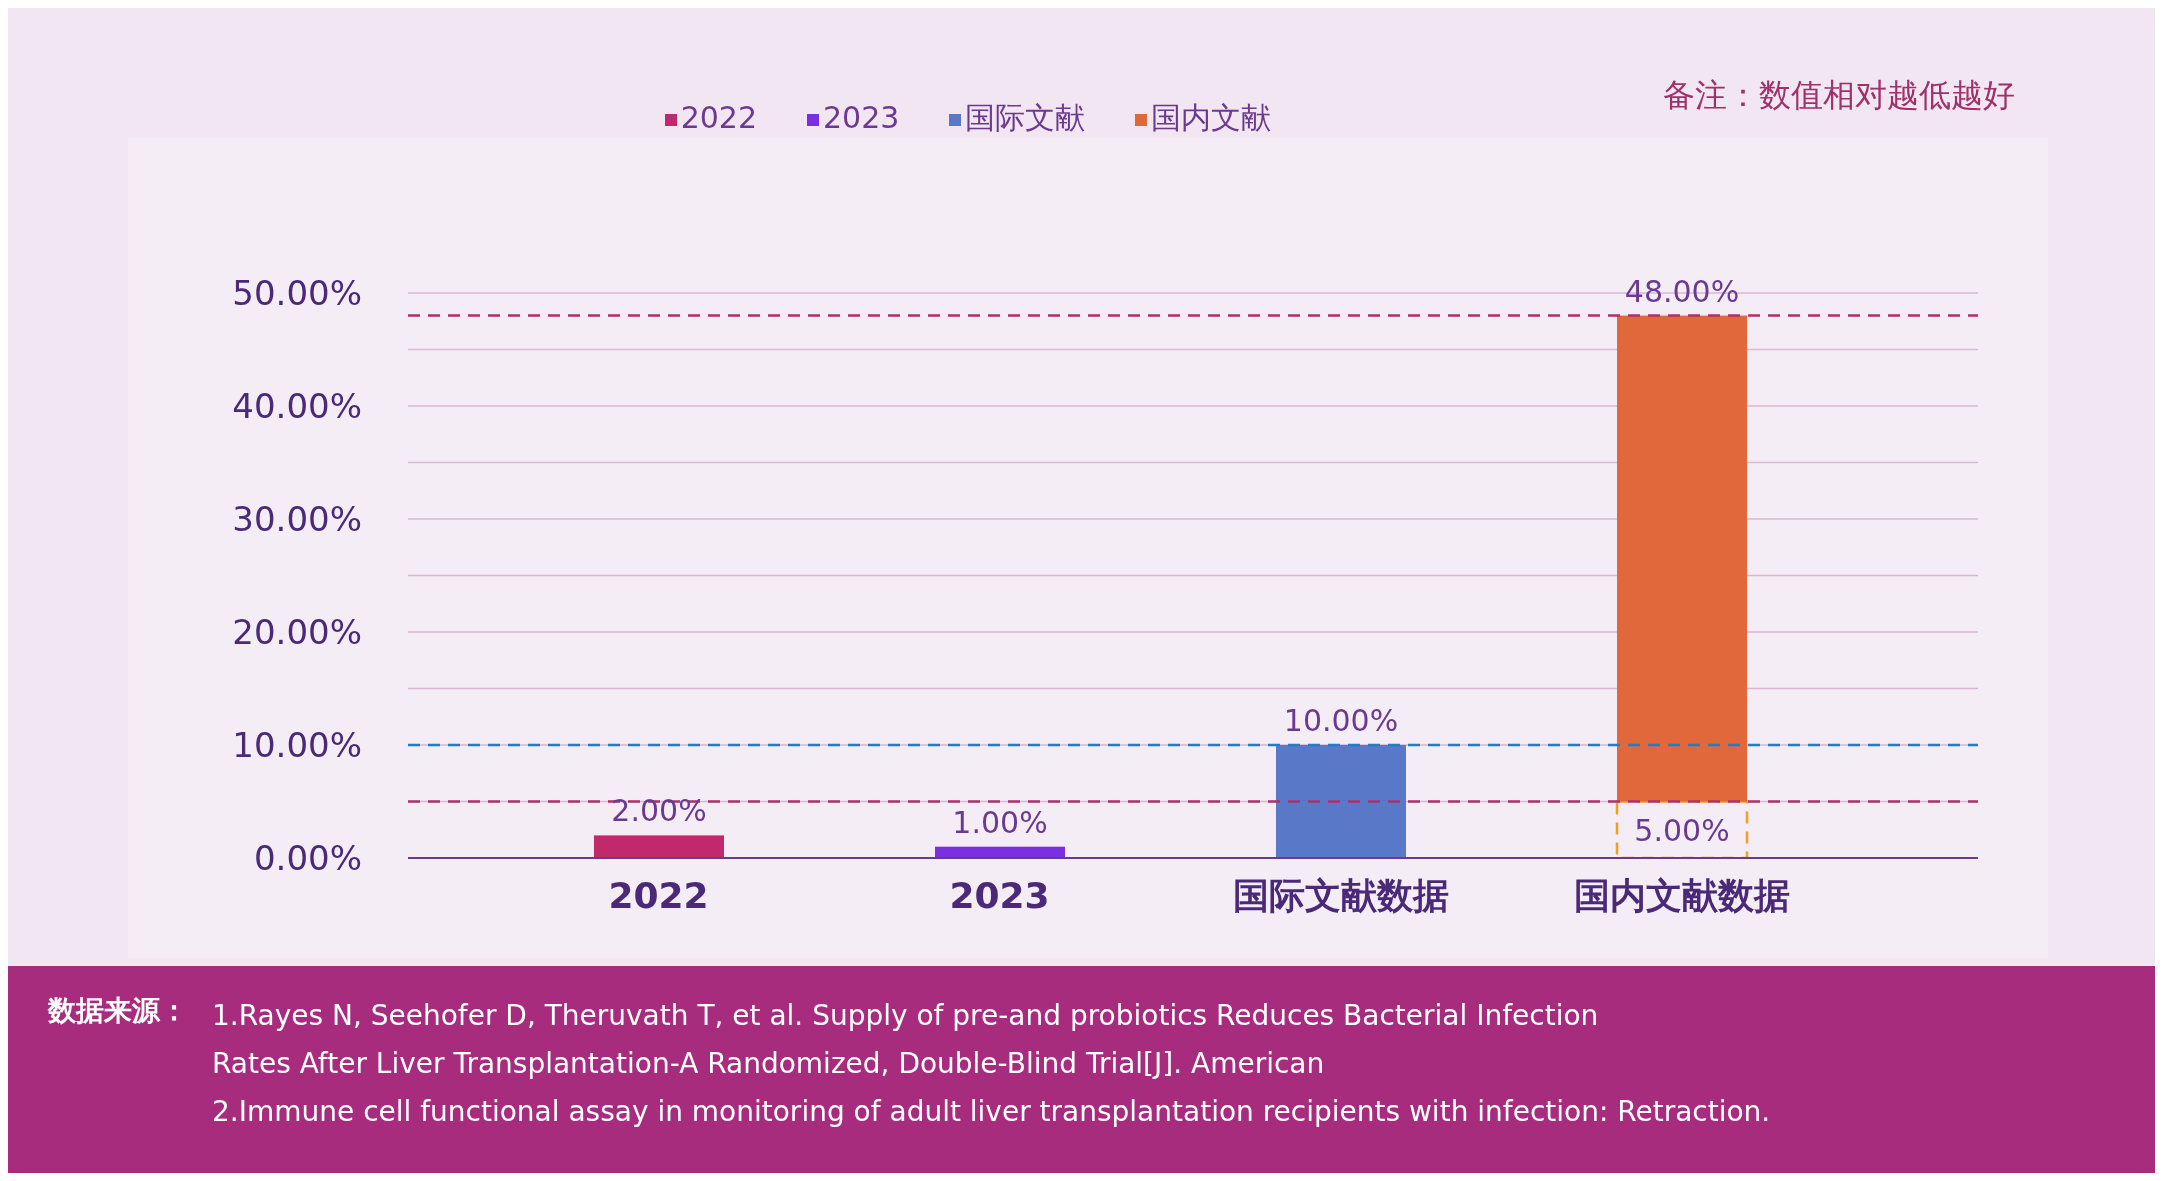 This screenshot has height=1181, width=2163. Describe the element at coordinates (307, 858) in the screenshot. I see `y-tick-label: 0.00%` at that location.